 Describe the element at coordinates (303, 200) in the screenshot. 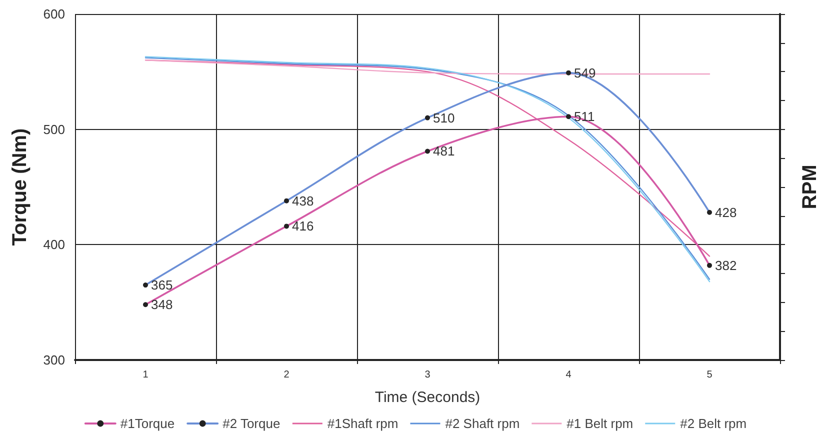

I see `data-label: 438` at that location.